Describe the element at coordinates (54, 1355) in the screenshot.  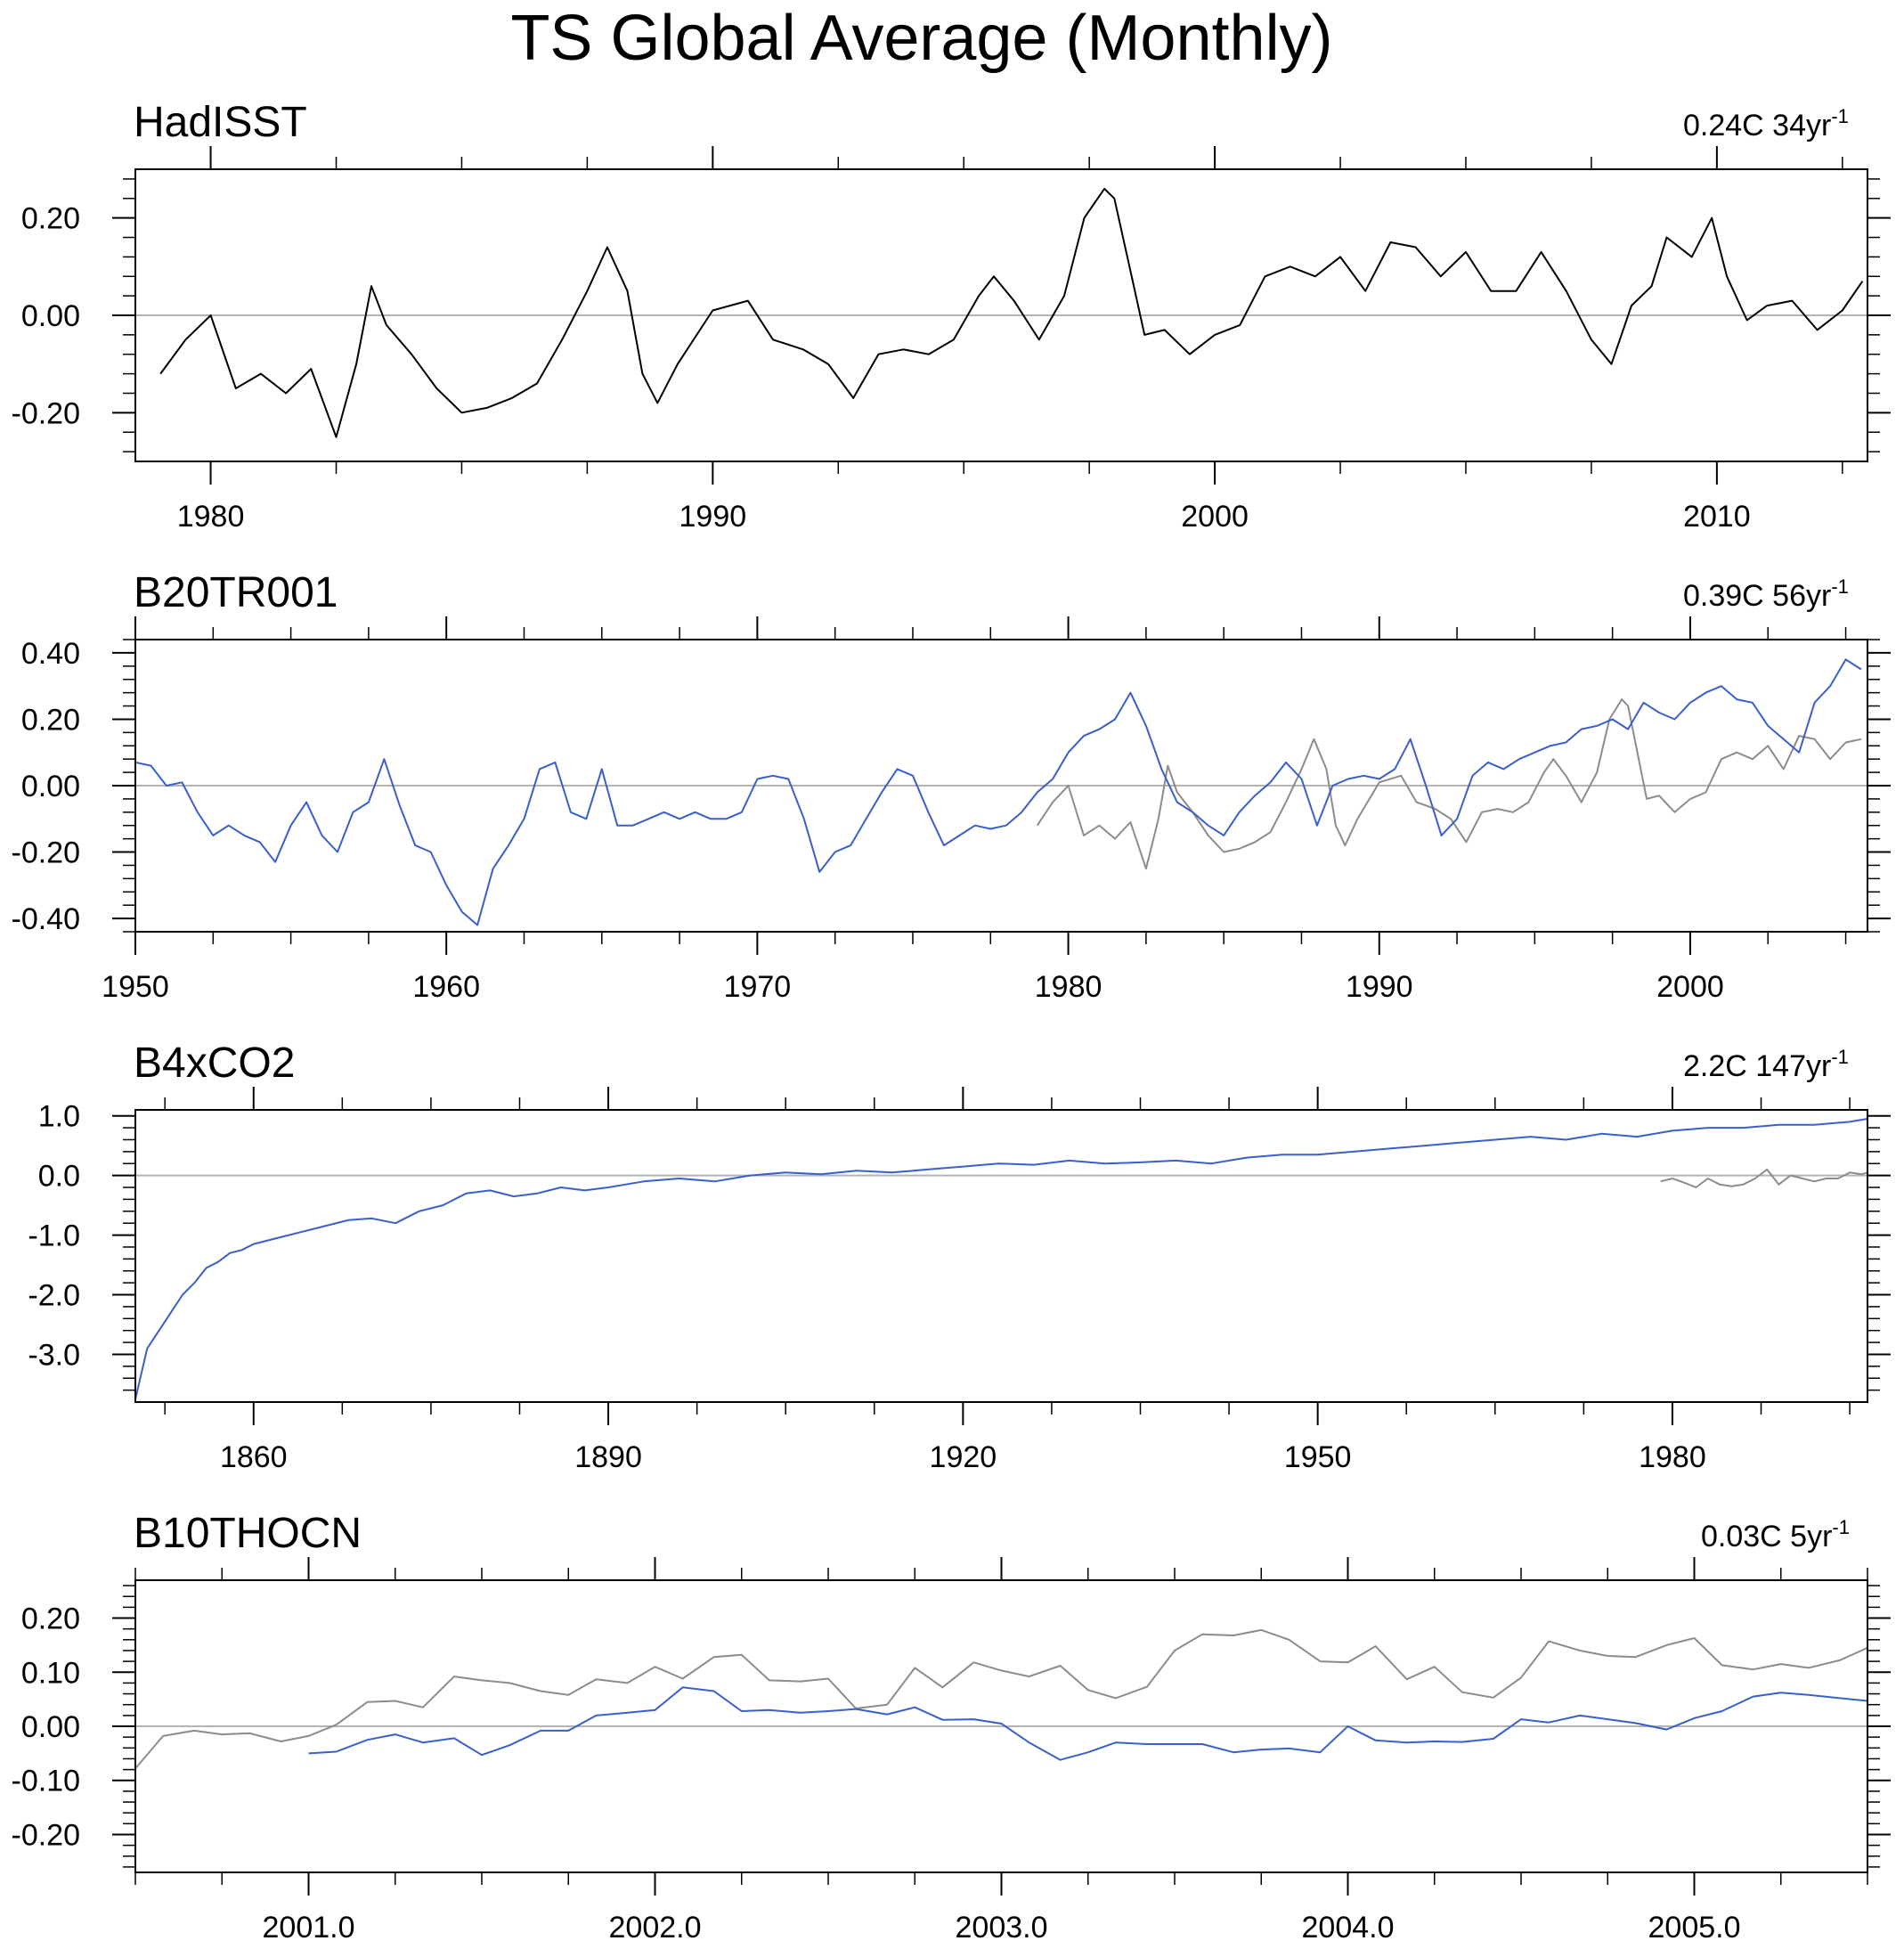
I see `y-tick-label: -3.0` at that location.